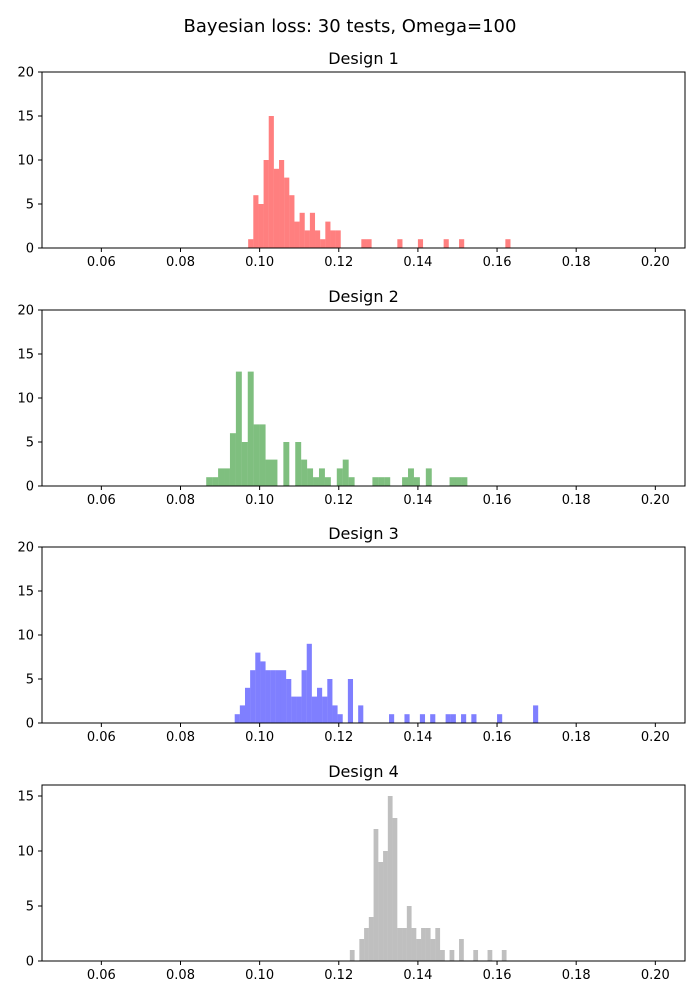 This screenshot has height=1000, width=700. What do you see at coordinates (363, 58) in the screenshot?
I see `panel-title: Design 1` at bounding box center [363, 58].